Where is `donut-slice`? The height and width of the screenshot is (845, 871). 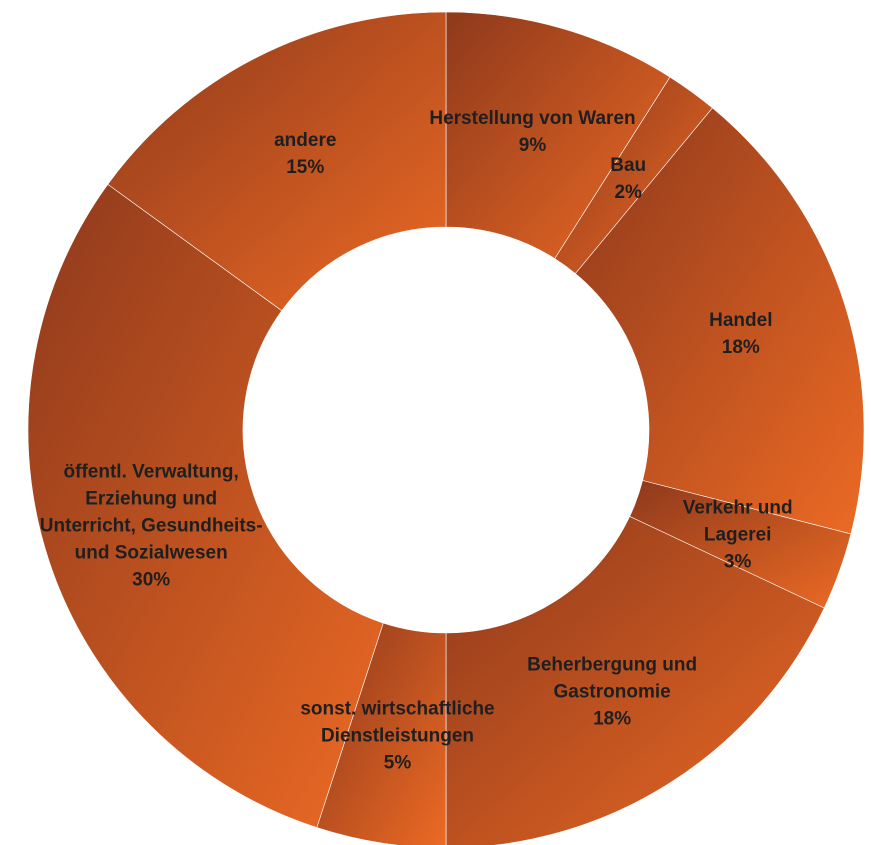
donut-slice is located at coordinates (277, 161).